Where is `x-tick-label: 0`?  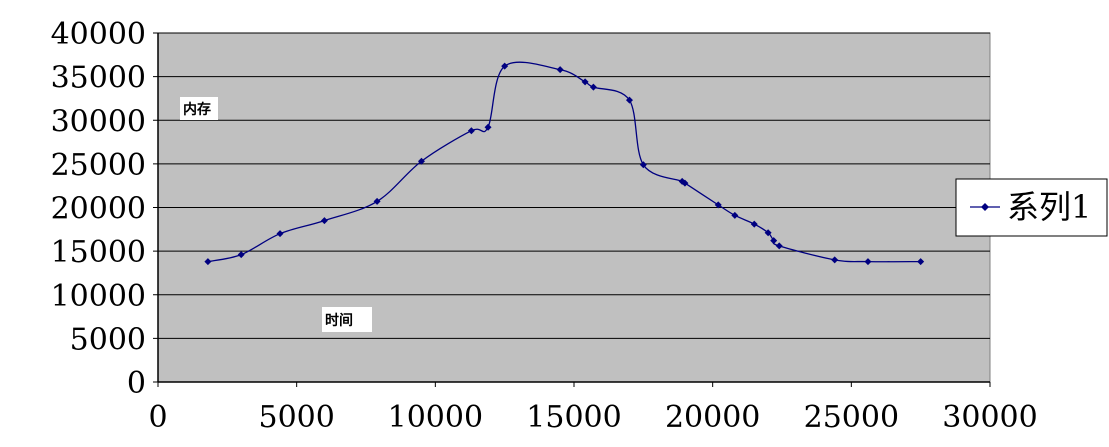 x-tick-label: 0 is located at coordinates (157, 417).